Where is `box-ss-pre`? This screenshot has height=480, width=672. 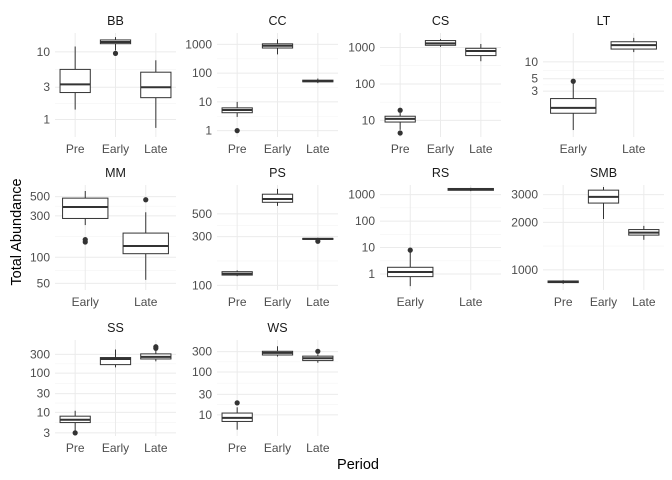
box-ss-pre is located at coordinates (75, 423).